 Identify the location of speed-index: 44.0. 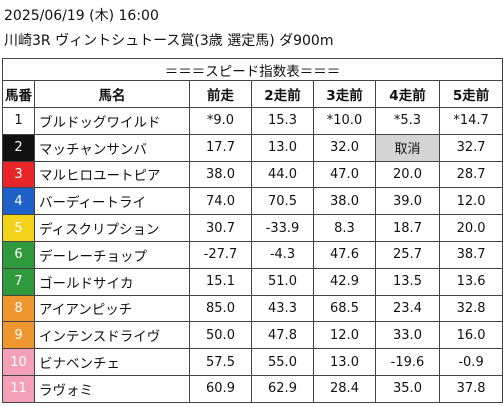
(282, 174).